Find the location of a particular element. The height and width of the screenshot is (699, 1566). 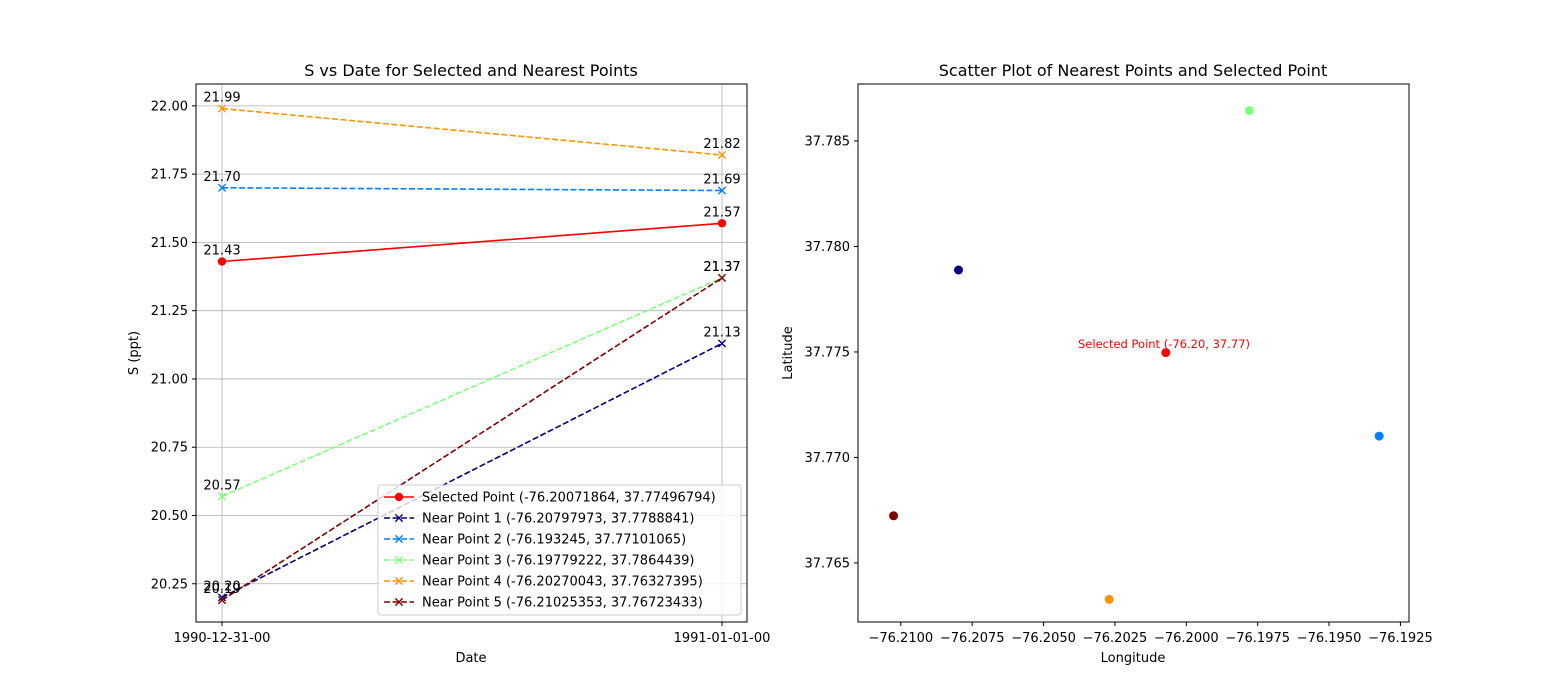

data-label: 21.70 is located at coordinates (221, 177).